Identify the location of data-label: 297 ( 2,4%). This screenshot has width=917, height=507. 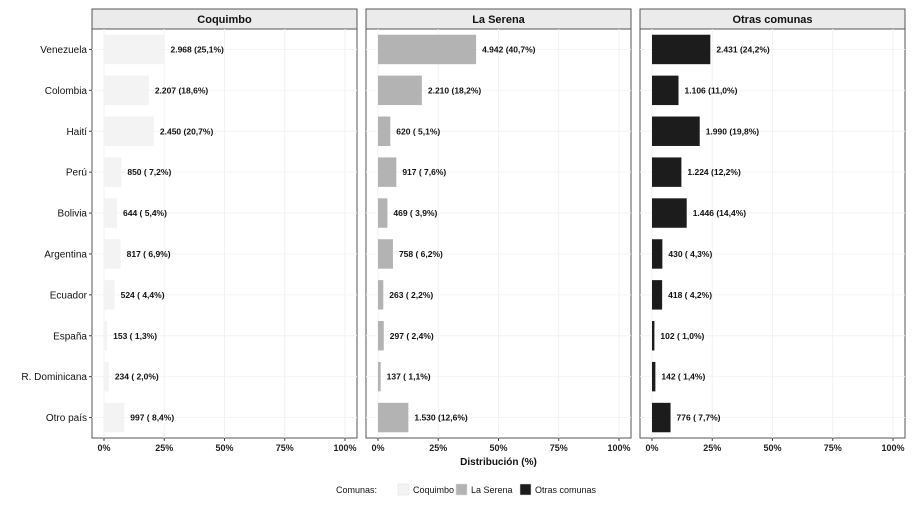
(412, 336).